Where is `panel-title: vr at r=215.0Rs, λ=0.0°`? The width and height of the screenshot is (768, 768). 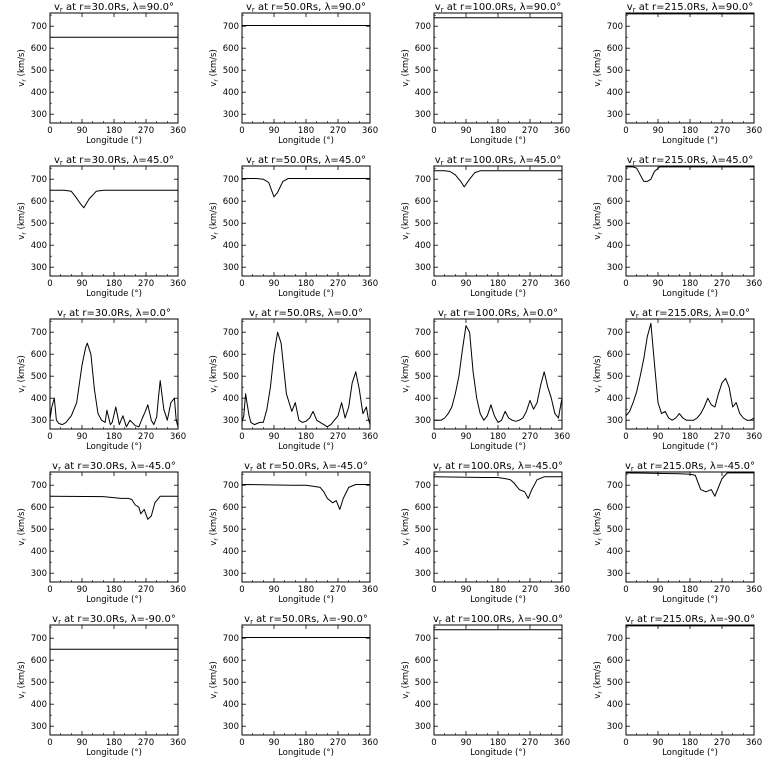
panel-title: vr at r=215.0Rs, λ=0.0° is located at coordinates (690, 314).